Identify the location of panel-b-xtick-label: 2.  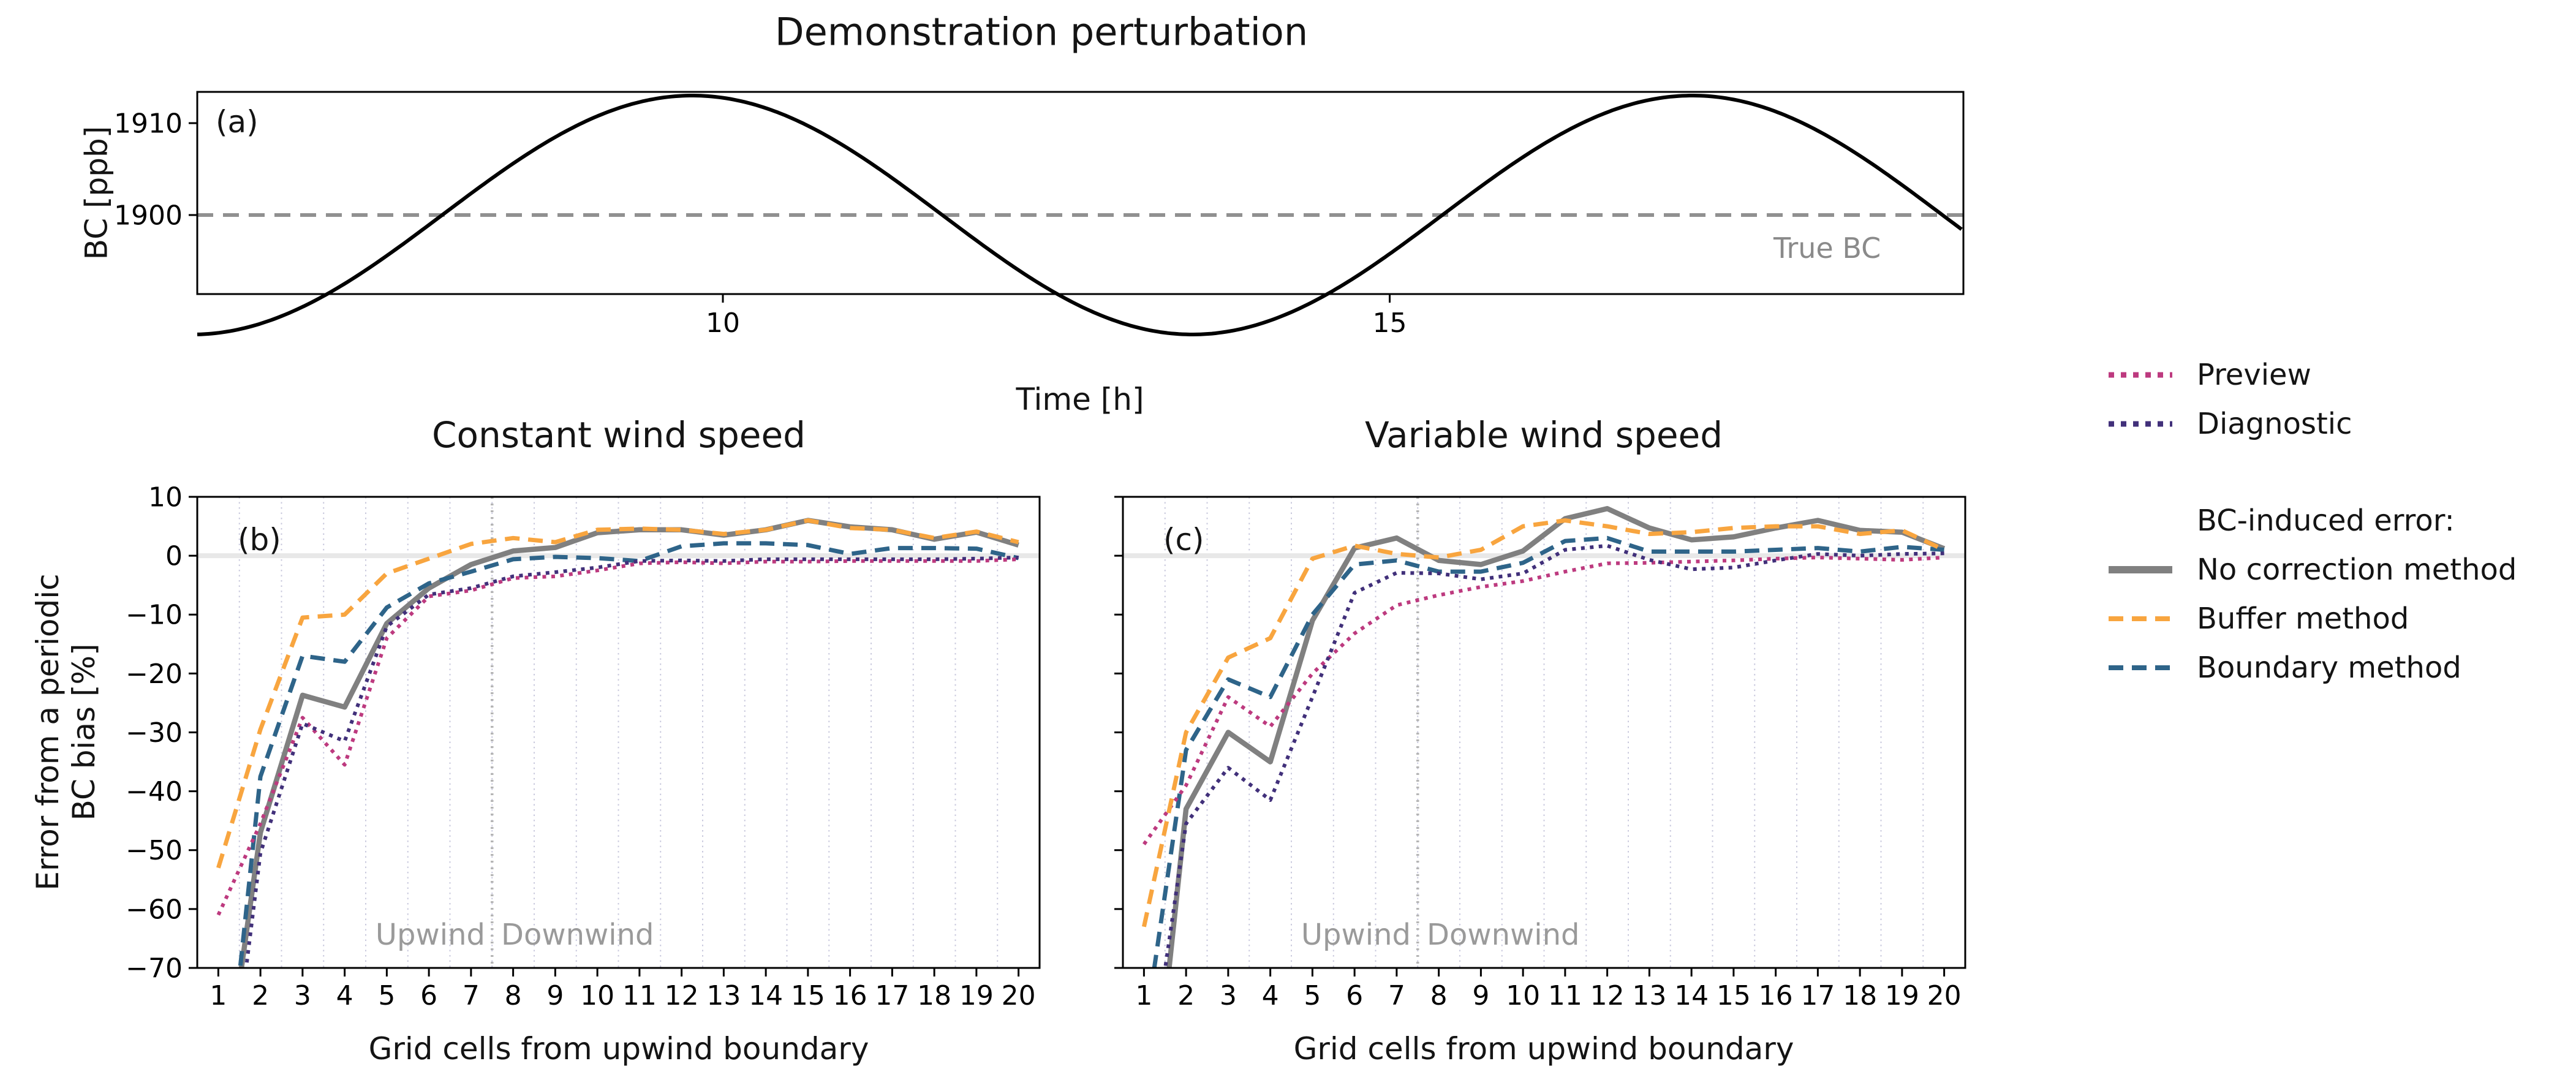
(260, 995).